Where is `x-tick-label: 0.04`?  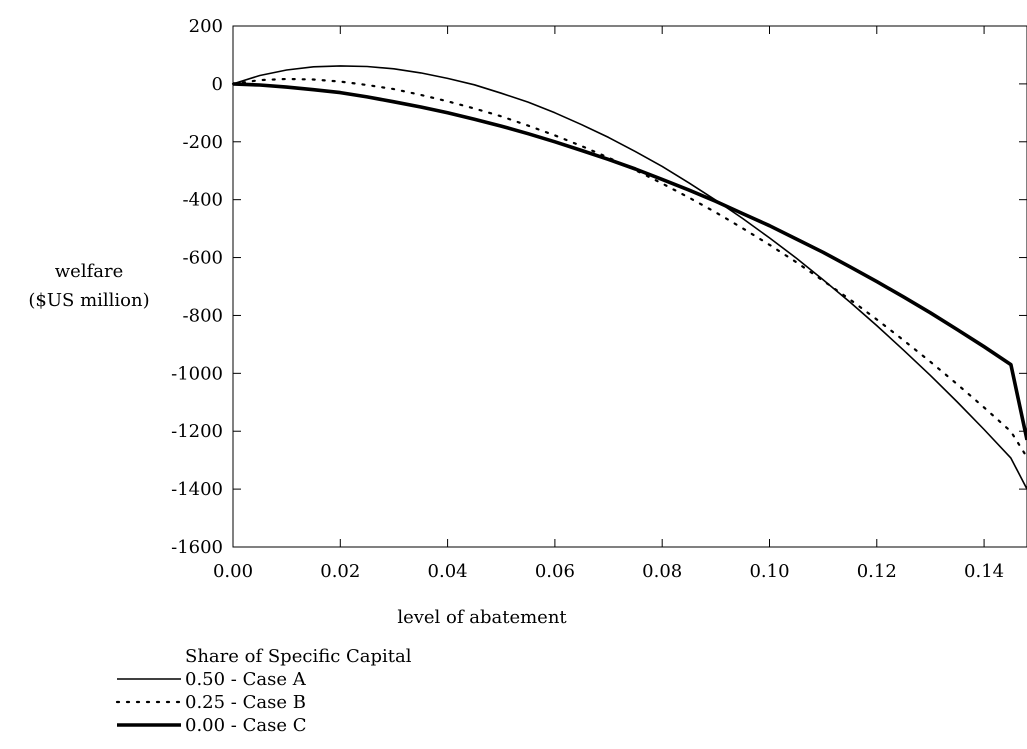
x-tick-label: 0.04 is located at coordinates (448, 571).